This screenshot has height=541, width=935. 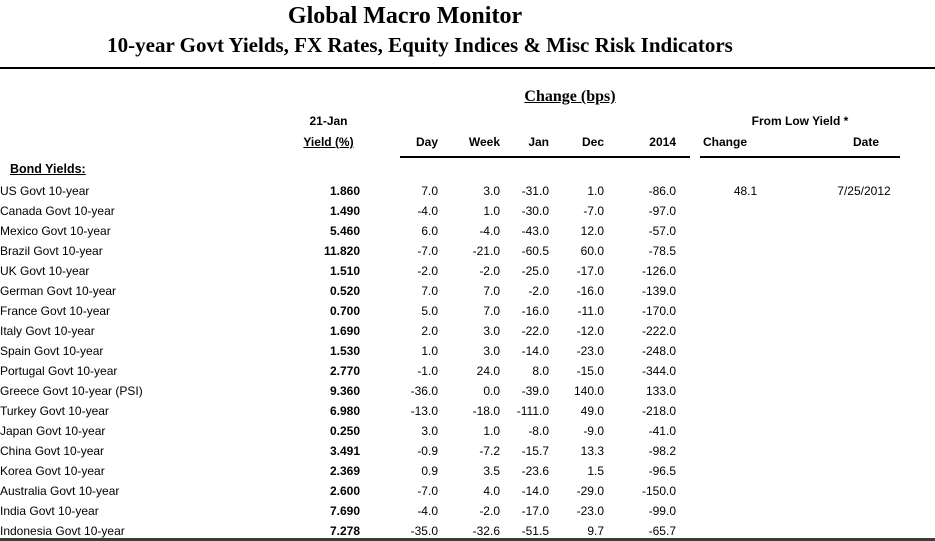 What do you see at coordinates (427, 271) in the screenshot?
I see `cell-day: -2.0` at bounding box center [427, 271].